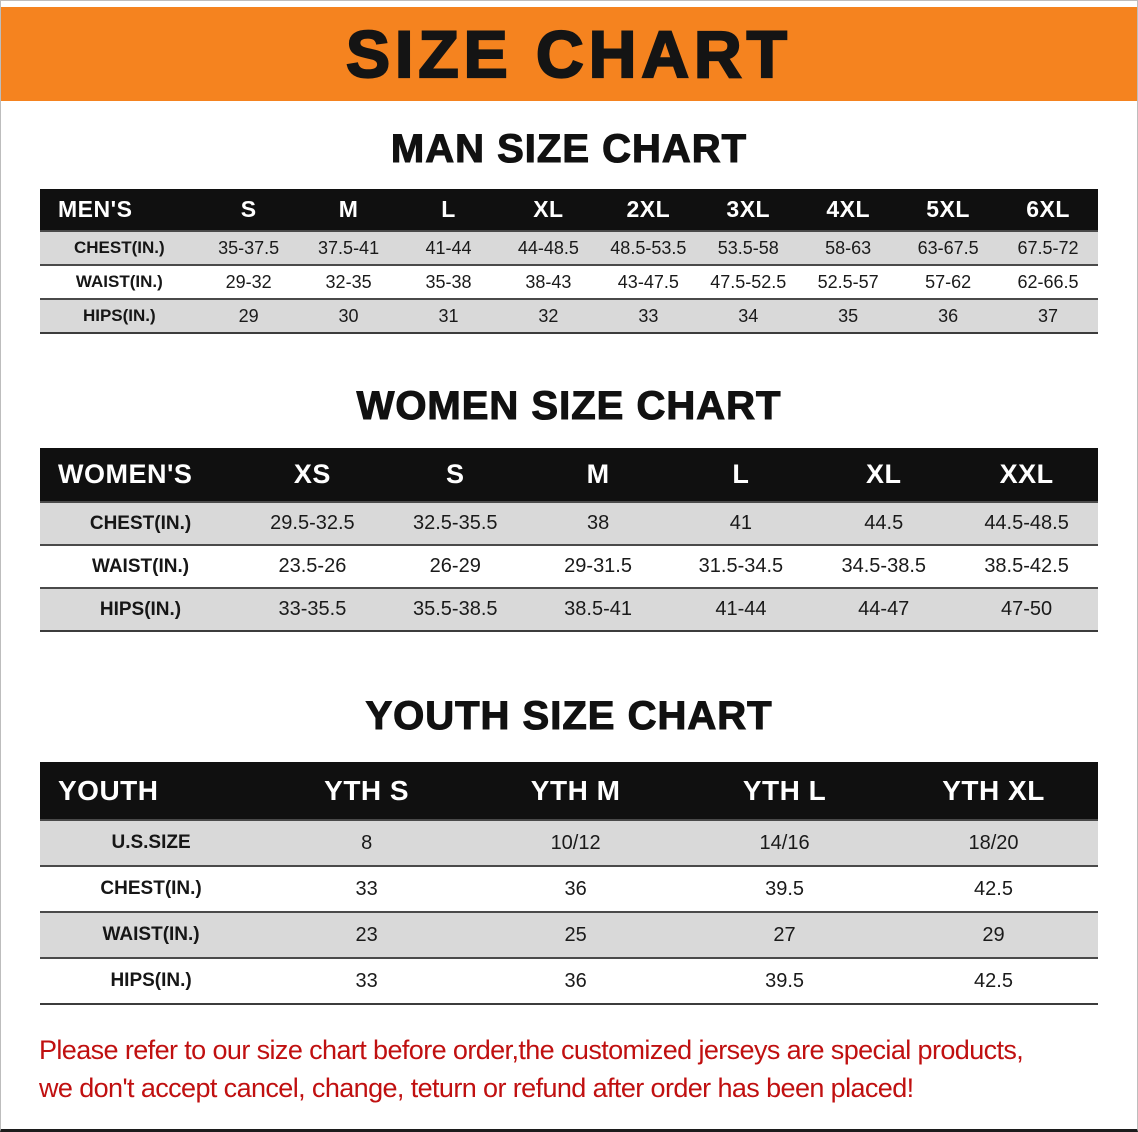 This screenshot has height=1132, width=1138. I want to click on measurement-value-cell: 32-35, so click(348, 281).